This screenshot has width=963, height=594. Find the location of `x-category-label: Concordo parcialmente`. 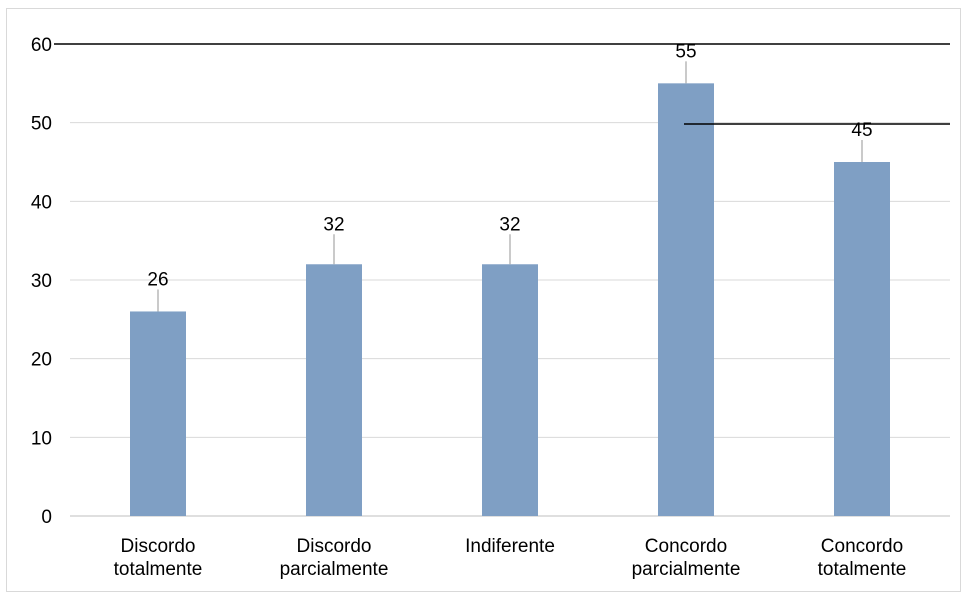

x-category-label: Concordo parcialmente is located at coordinates (686, 558).